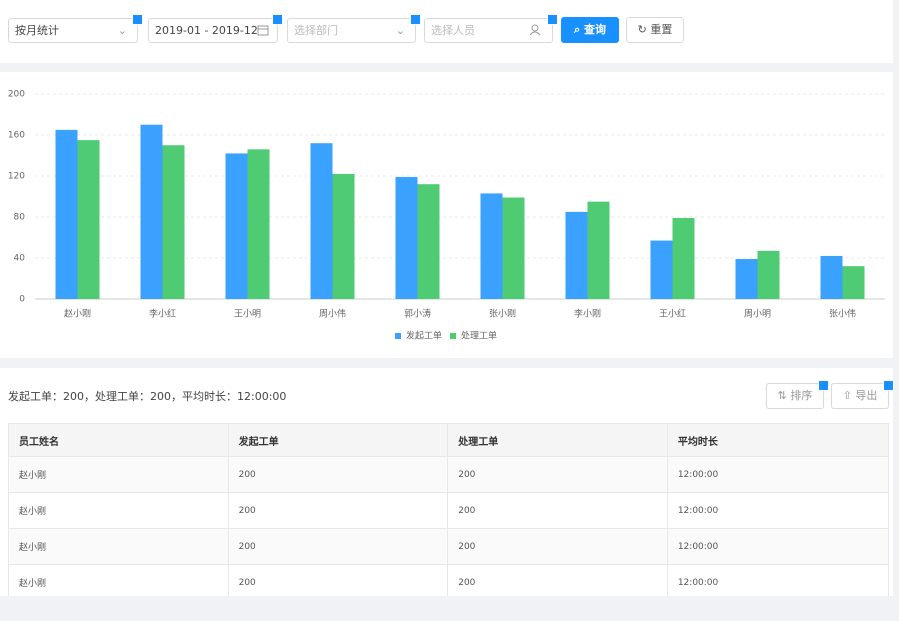 The height and width of the screenshot is (621, 899). Describe the element at coordinates (37, 30) in the screenshot. I see `period-text: 按月统计` at that location.